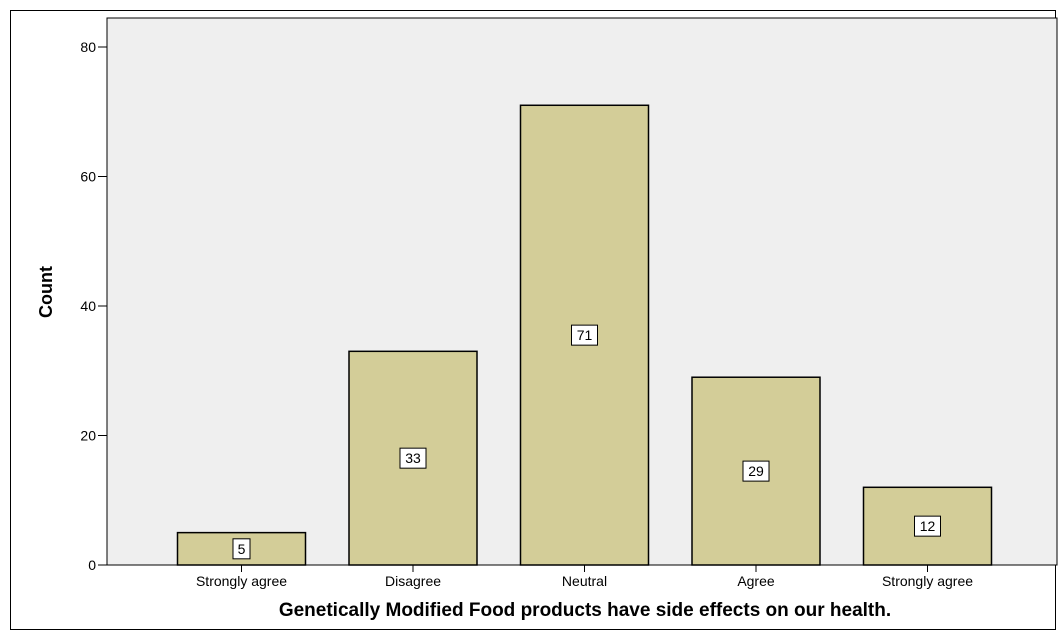 The width and height of the screenshot is (1058, 632). Describe the element at coordinates (88, 177) in the screenshot. I see `y-tick-label: 60` at that location.